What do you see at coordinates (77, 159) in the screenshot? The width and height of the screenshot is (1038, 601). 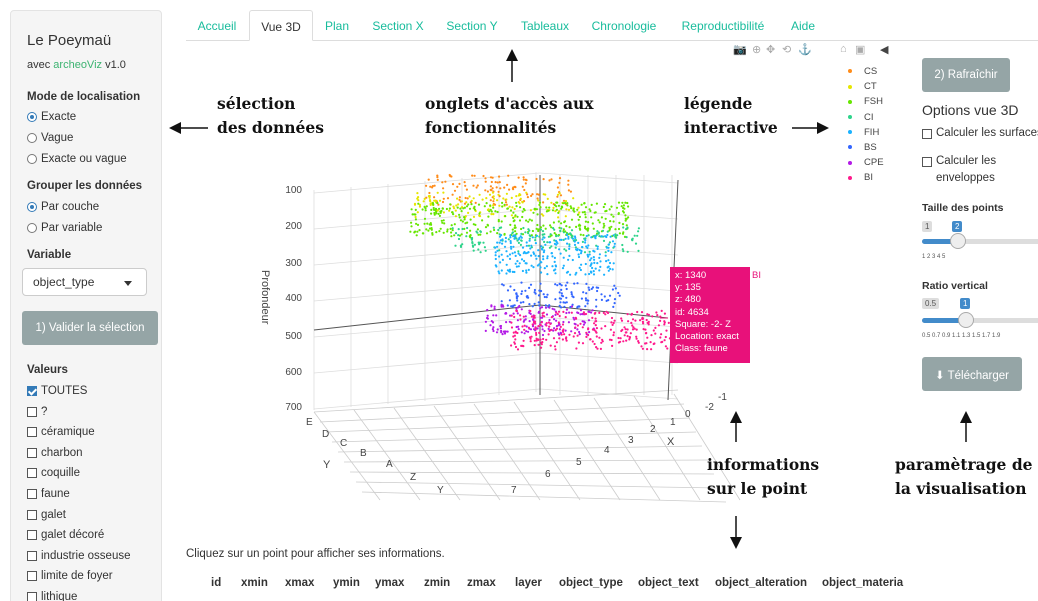 I see `mode-option-exacte-ou-vague: Exacte ou vague` at bounding box center [77, 159].